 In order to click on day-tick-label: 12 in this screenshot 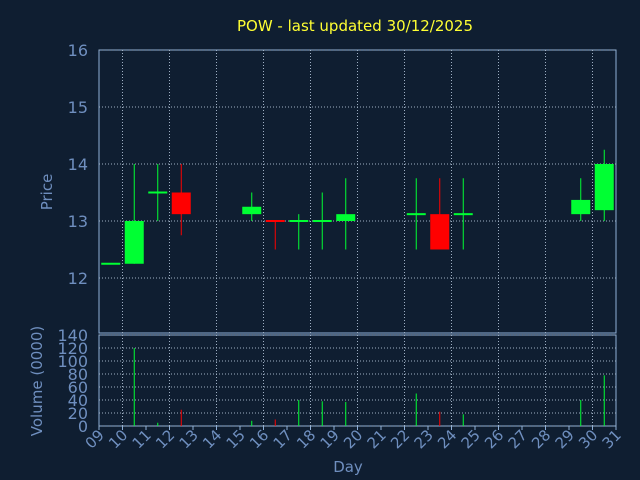, I will do `click(165, 439)`.